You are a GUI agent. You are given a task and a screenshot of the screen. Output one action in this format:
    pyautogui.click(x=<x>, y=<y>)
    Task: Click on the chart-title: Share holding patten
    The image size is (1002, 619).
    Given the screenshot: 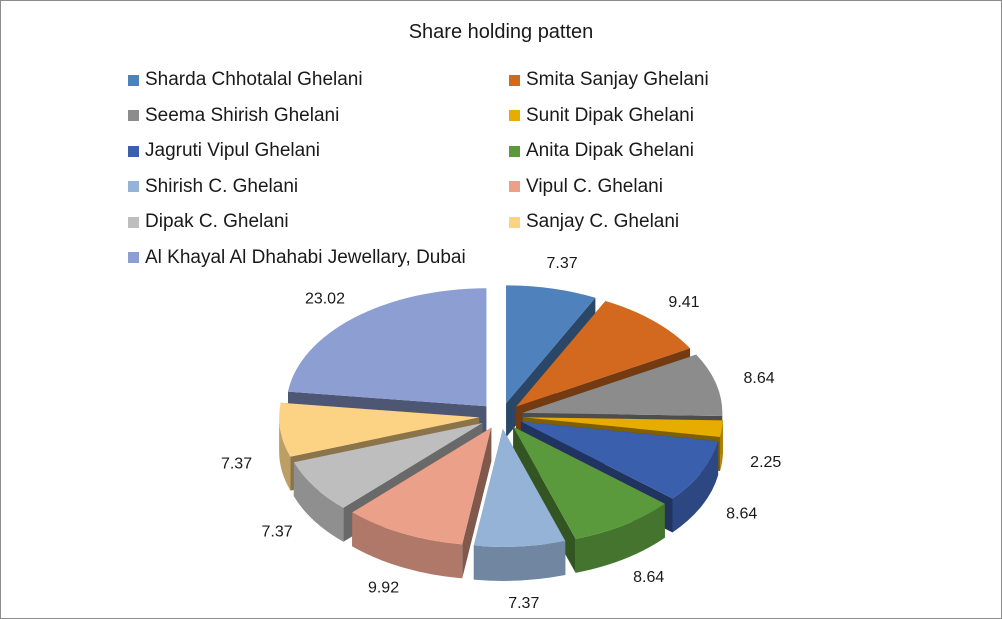 What is the action you would take?
    pyautogui.click(x=501, y=32)
    